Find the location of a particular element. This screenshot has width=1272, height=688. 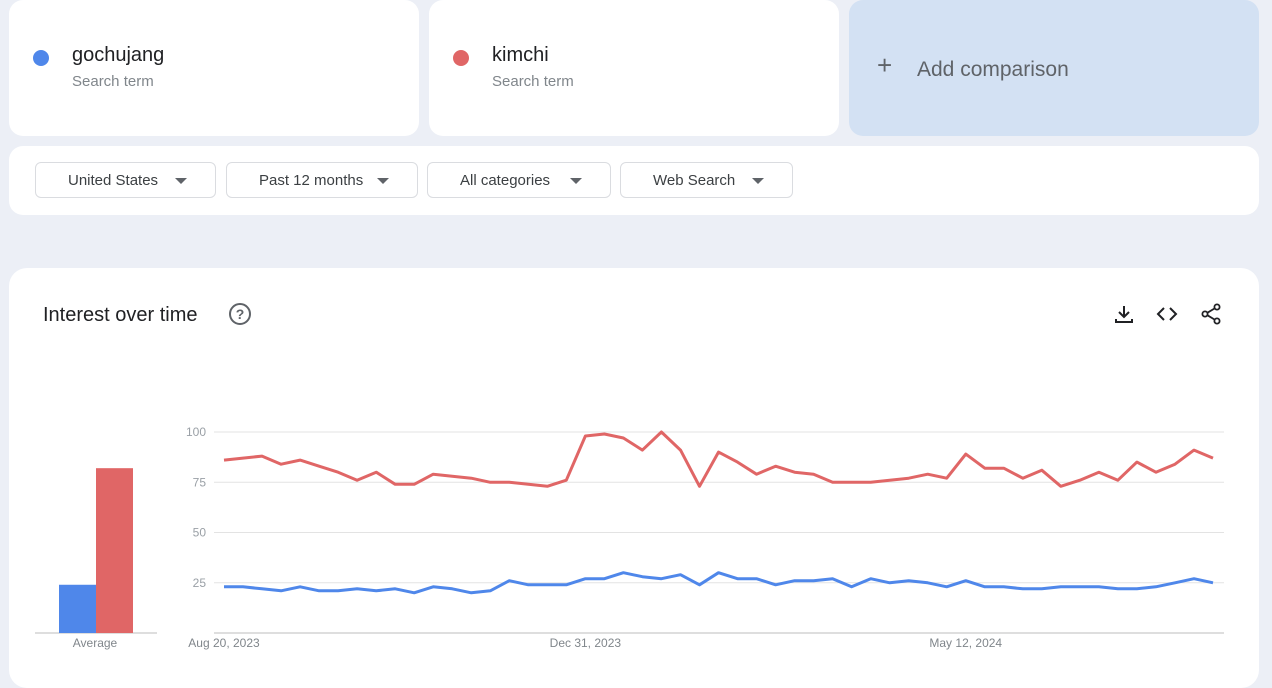

plus-icon: + is located at coordinates (884, 65).